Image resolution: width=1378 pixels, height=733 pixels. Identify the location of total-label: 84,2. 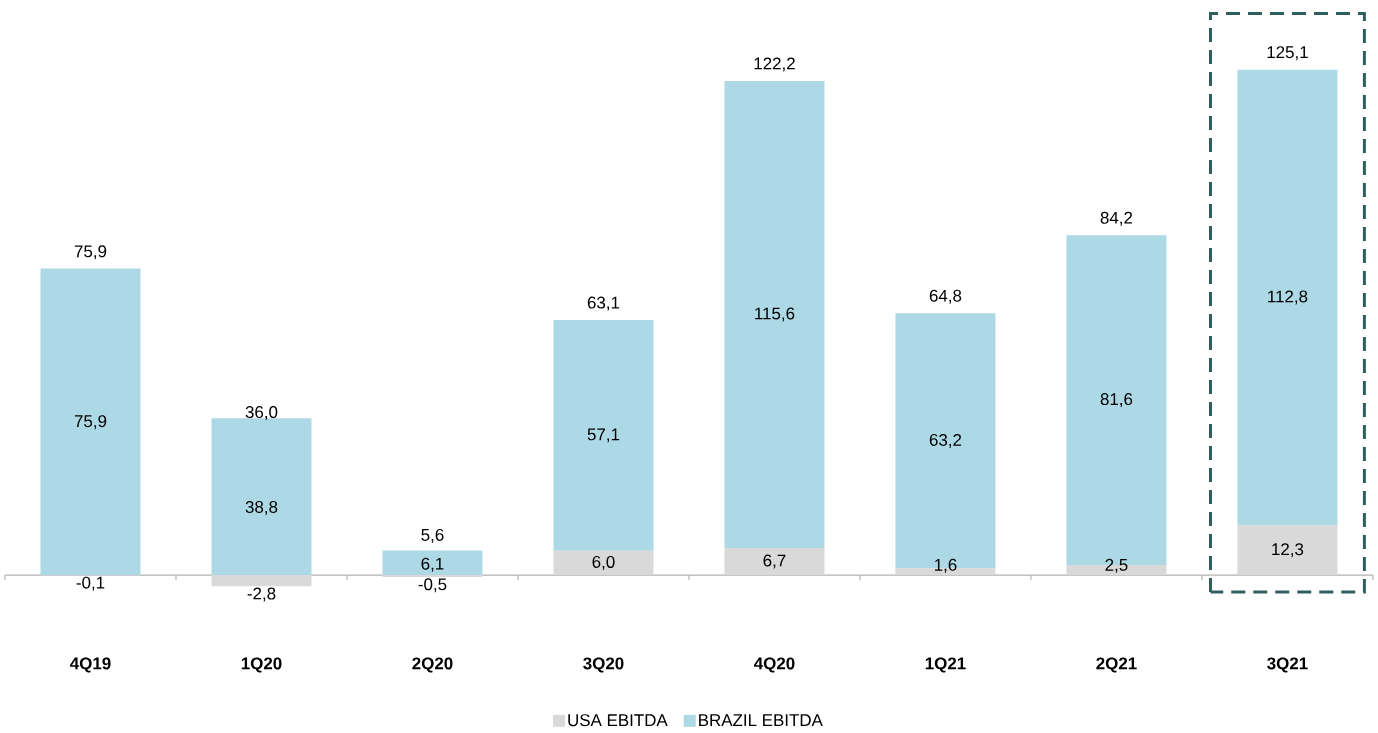
(1116, 218).